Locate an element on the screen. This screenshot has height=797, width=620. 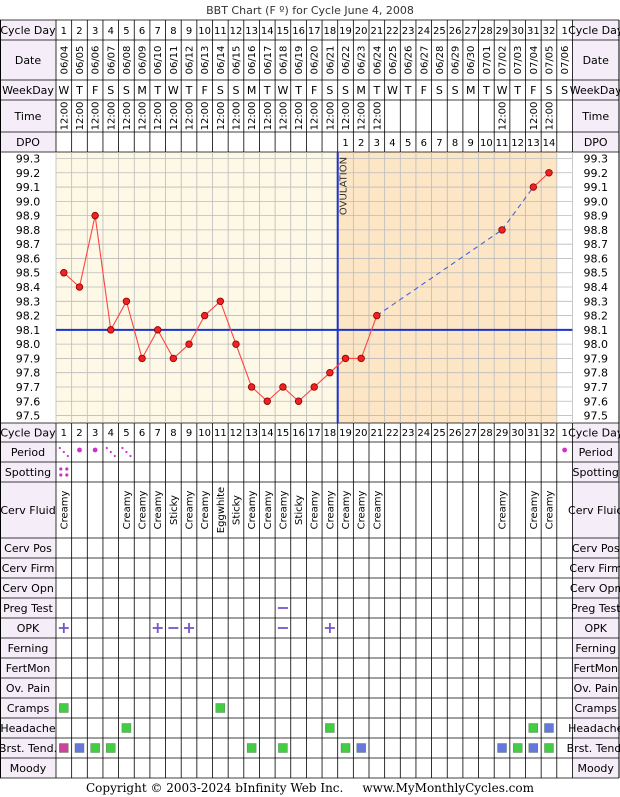
spotting-label-right: Spotting is located at coordinates (596, 472).